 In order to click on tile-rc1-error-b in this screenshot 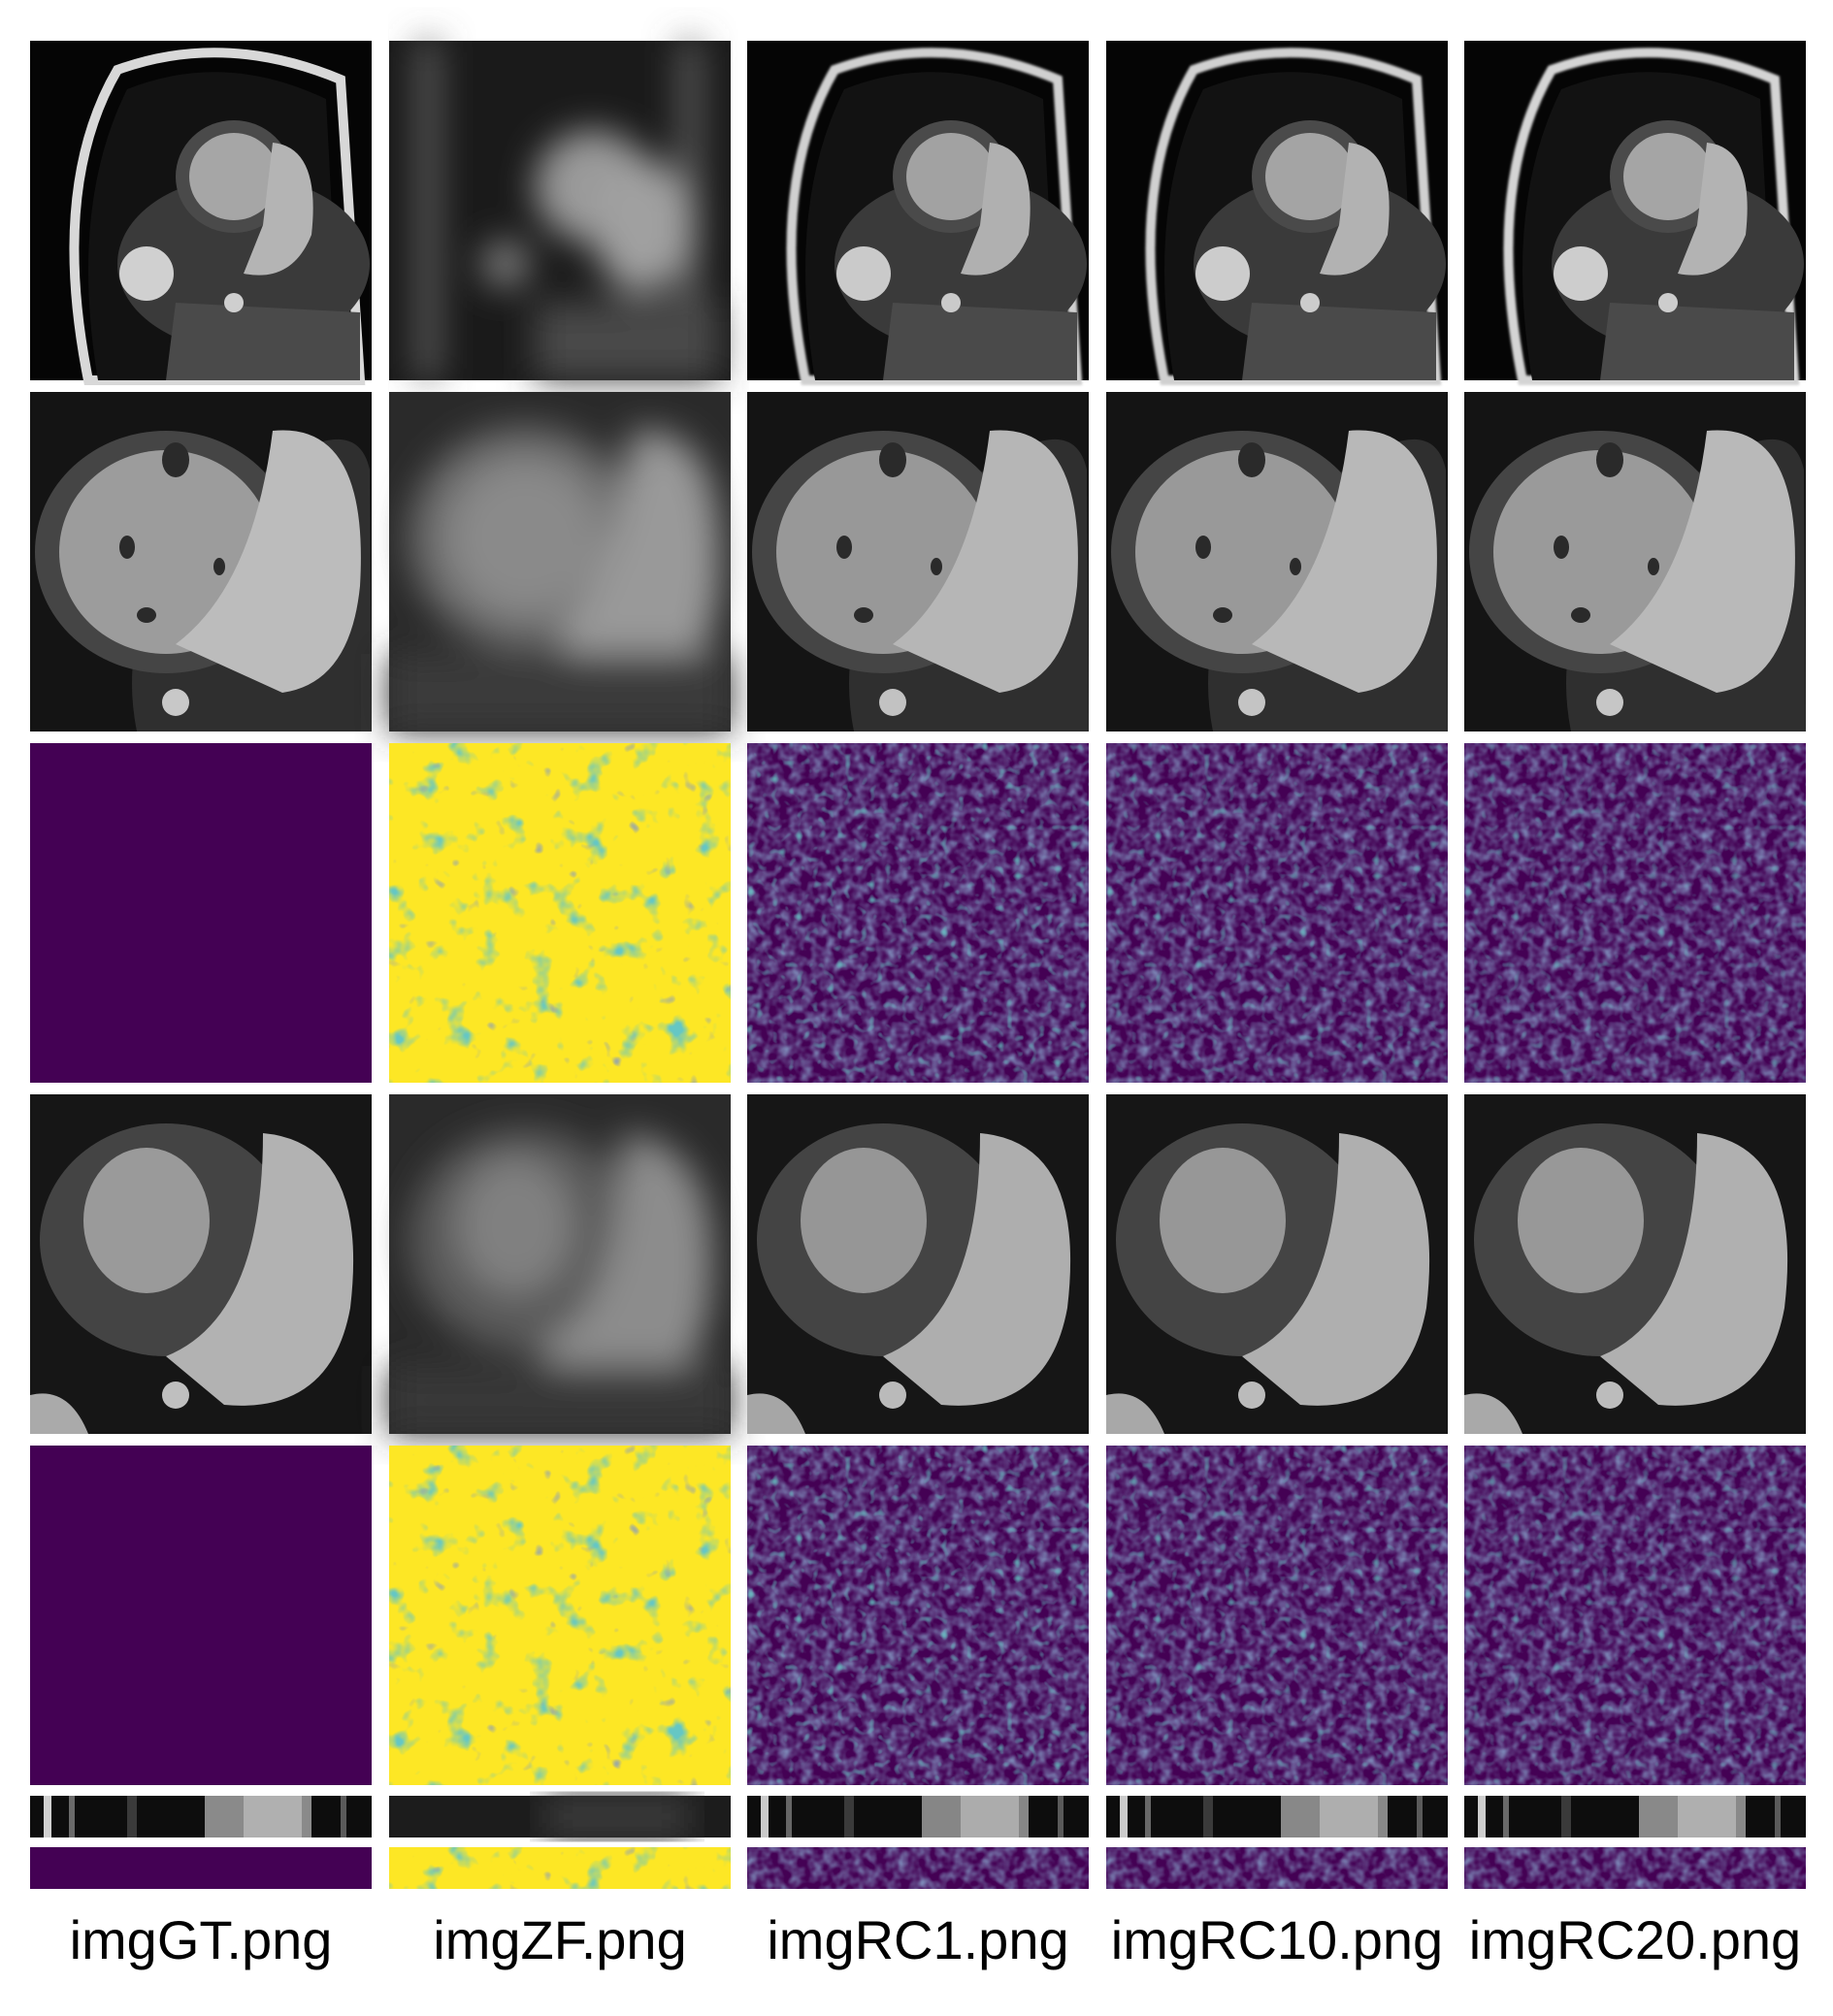, I will do `click(918, 1615)`.